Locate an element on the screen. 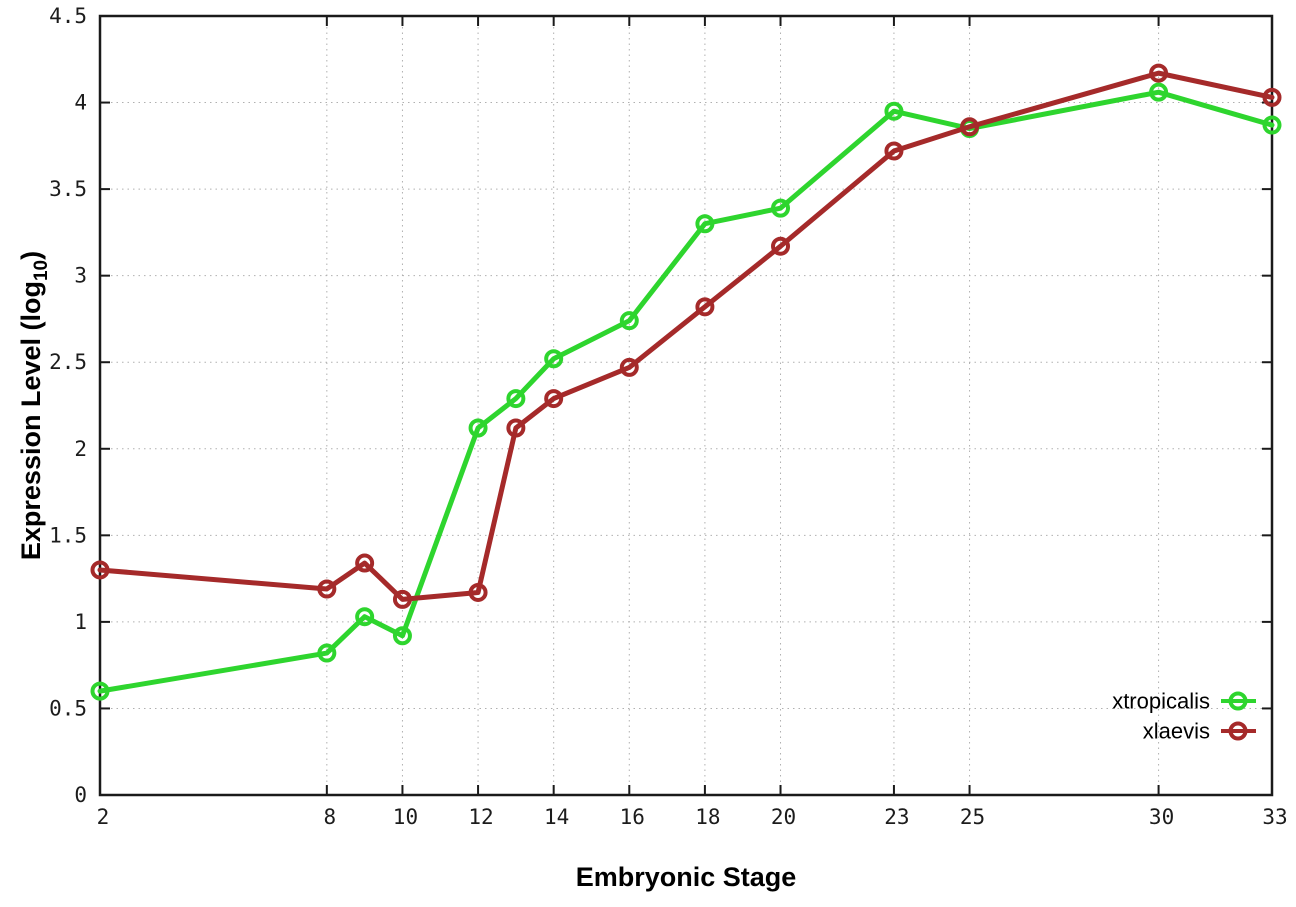 The image size is (1296, 907). x-tick-label: 10 is located at coordinates (405, 817).